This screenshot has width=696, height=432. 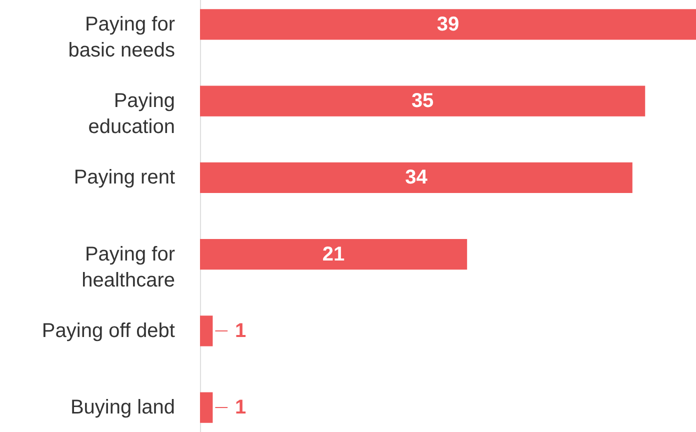 What do you see at coordinates (125, 177) in the screenshot?
I see `y-tick-label: Paying rent` at bounding box center [125, 177].